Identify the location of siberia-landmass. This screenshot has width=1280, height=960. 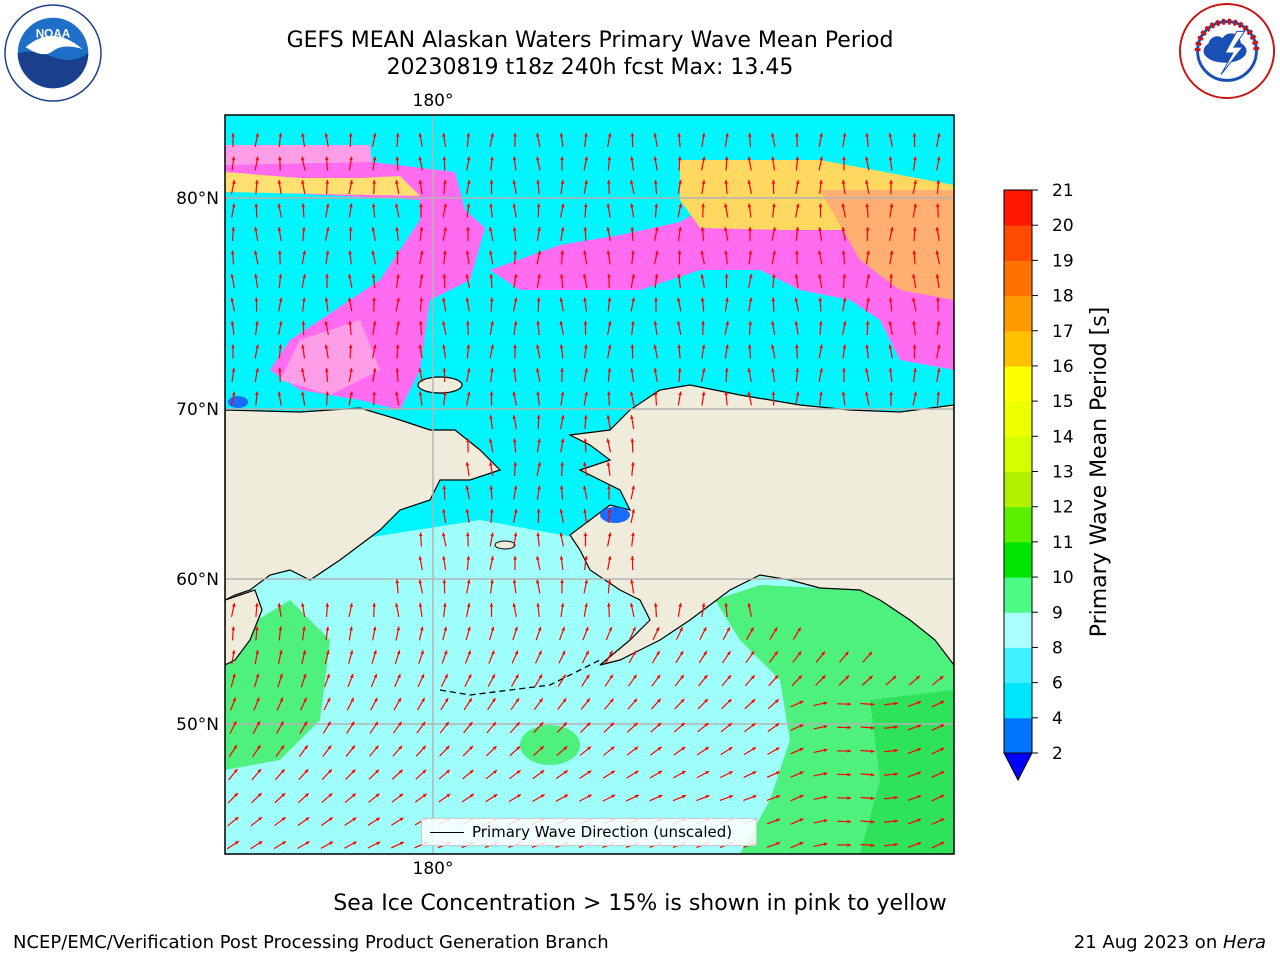
(363, 504).